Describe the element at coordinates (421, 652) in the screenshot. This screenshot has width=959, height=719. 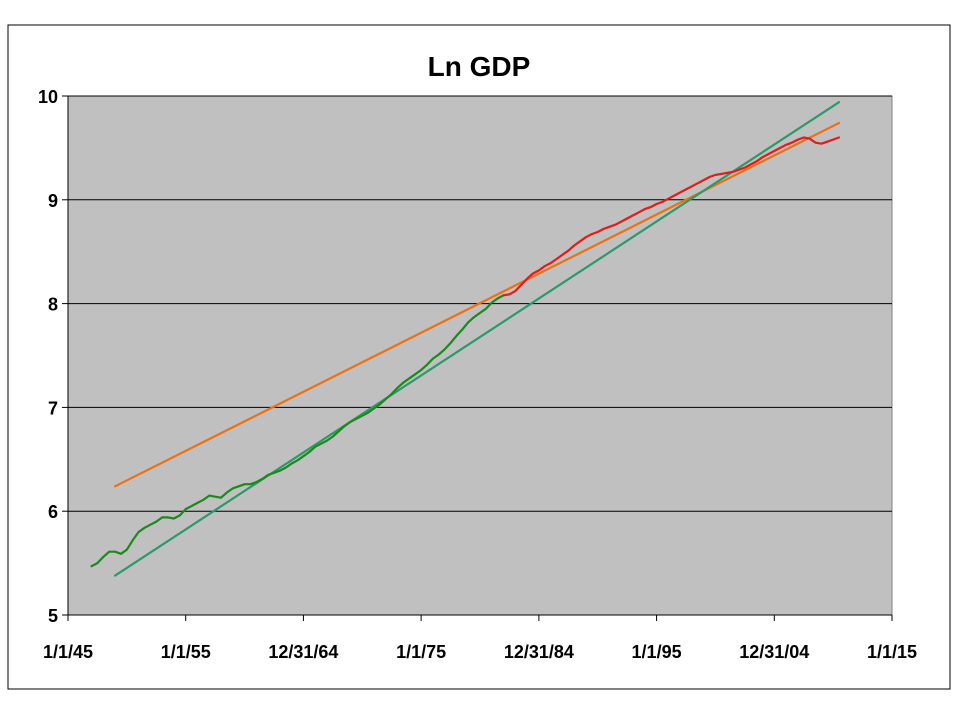
I see `x-tick-label: 1/1/75` at that location.